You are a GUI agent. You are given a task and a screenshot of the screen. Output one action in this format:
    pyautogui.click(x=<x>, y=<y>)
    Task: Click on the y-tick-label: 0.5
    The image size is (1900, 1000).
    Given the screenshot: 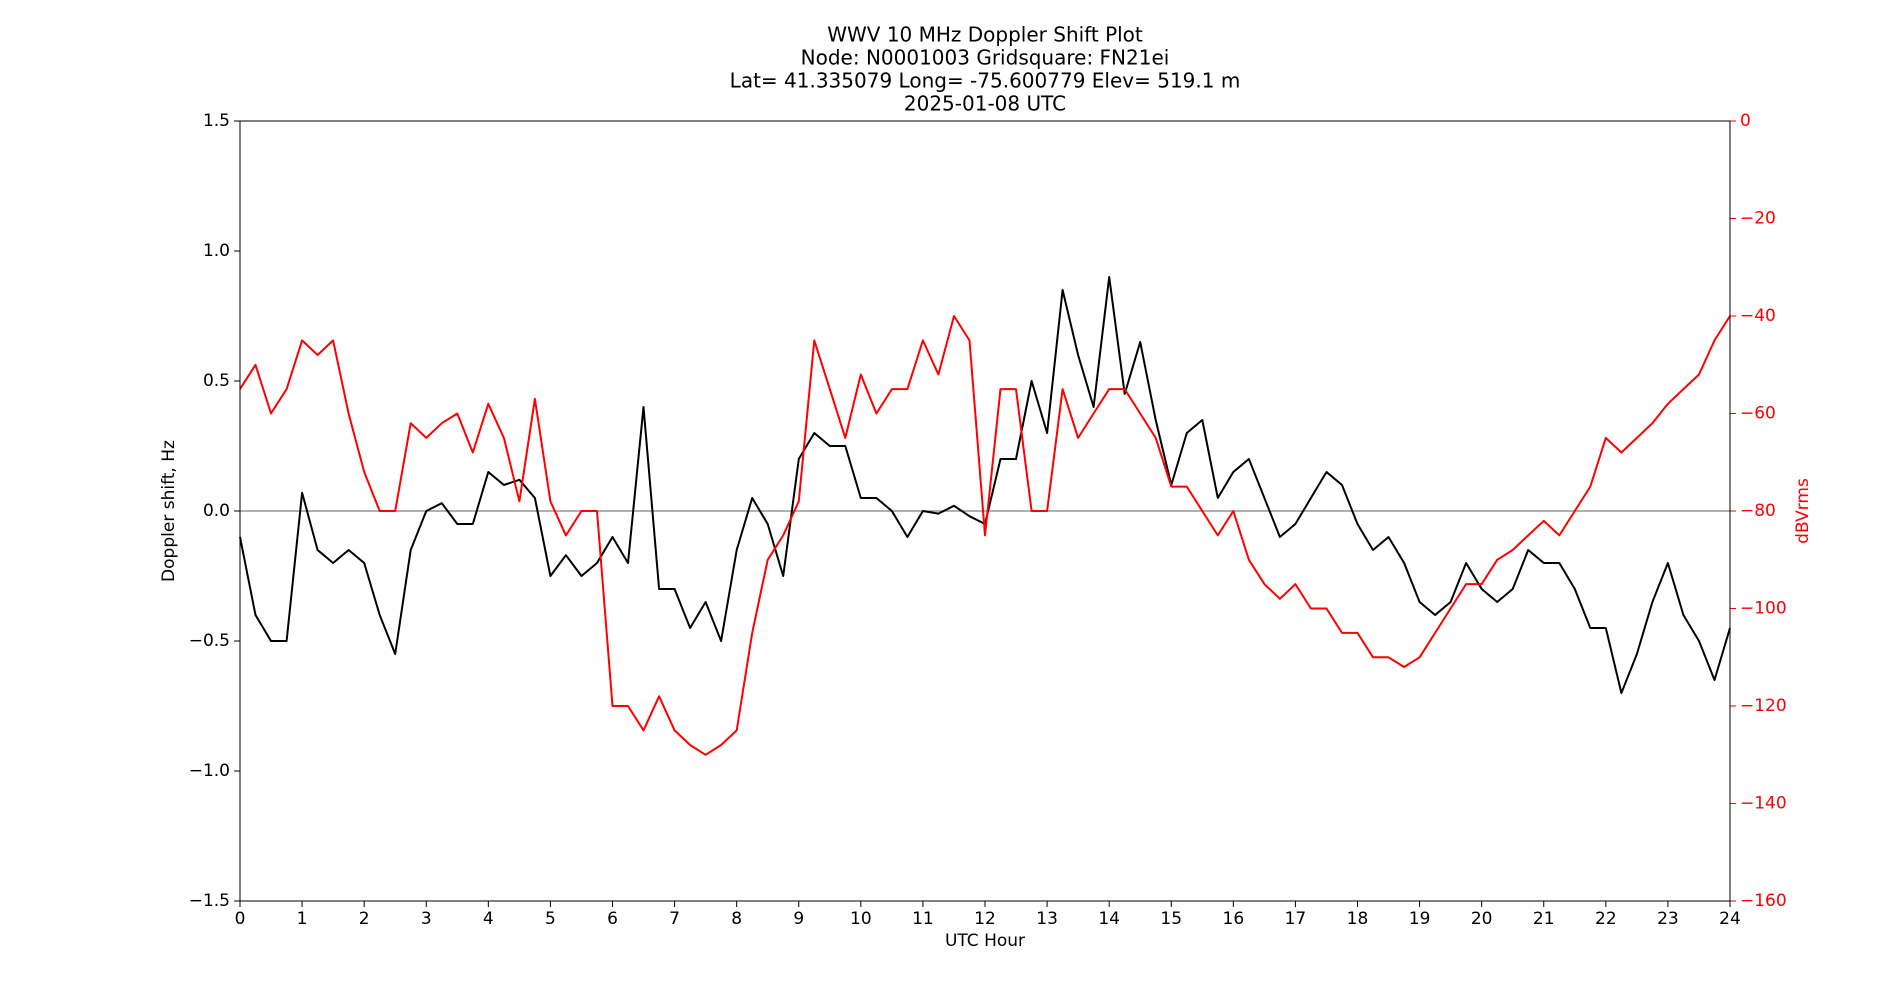 What is the action you would take?
    pyautogui.click(x=216, y=381)
    